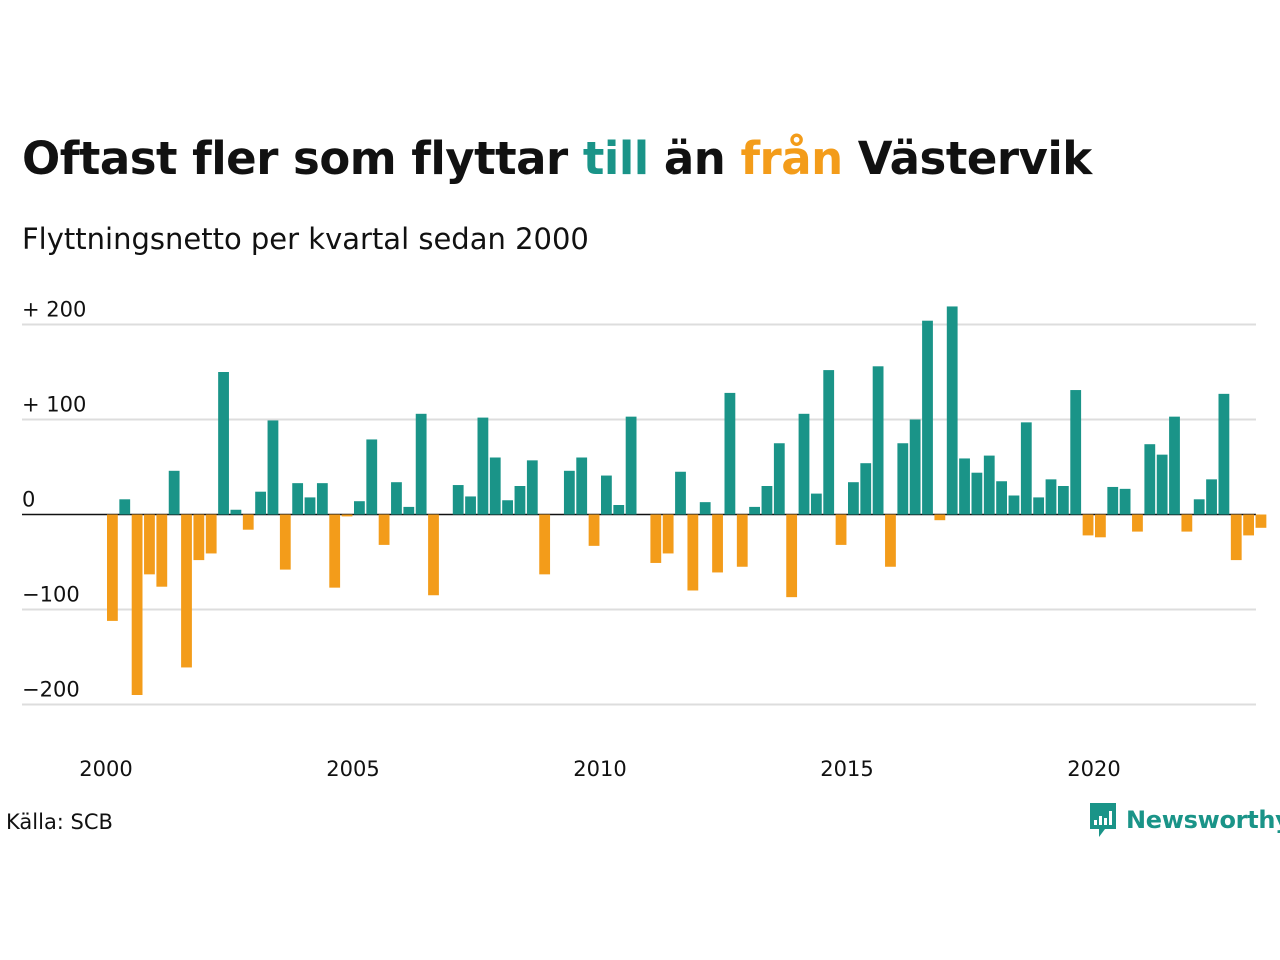 The image size is (1280, 960). Describe the element at coordinates (694, 158) in the screenshot. I see `title-part-3: än` at that location.